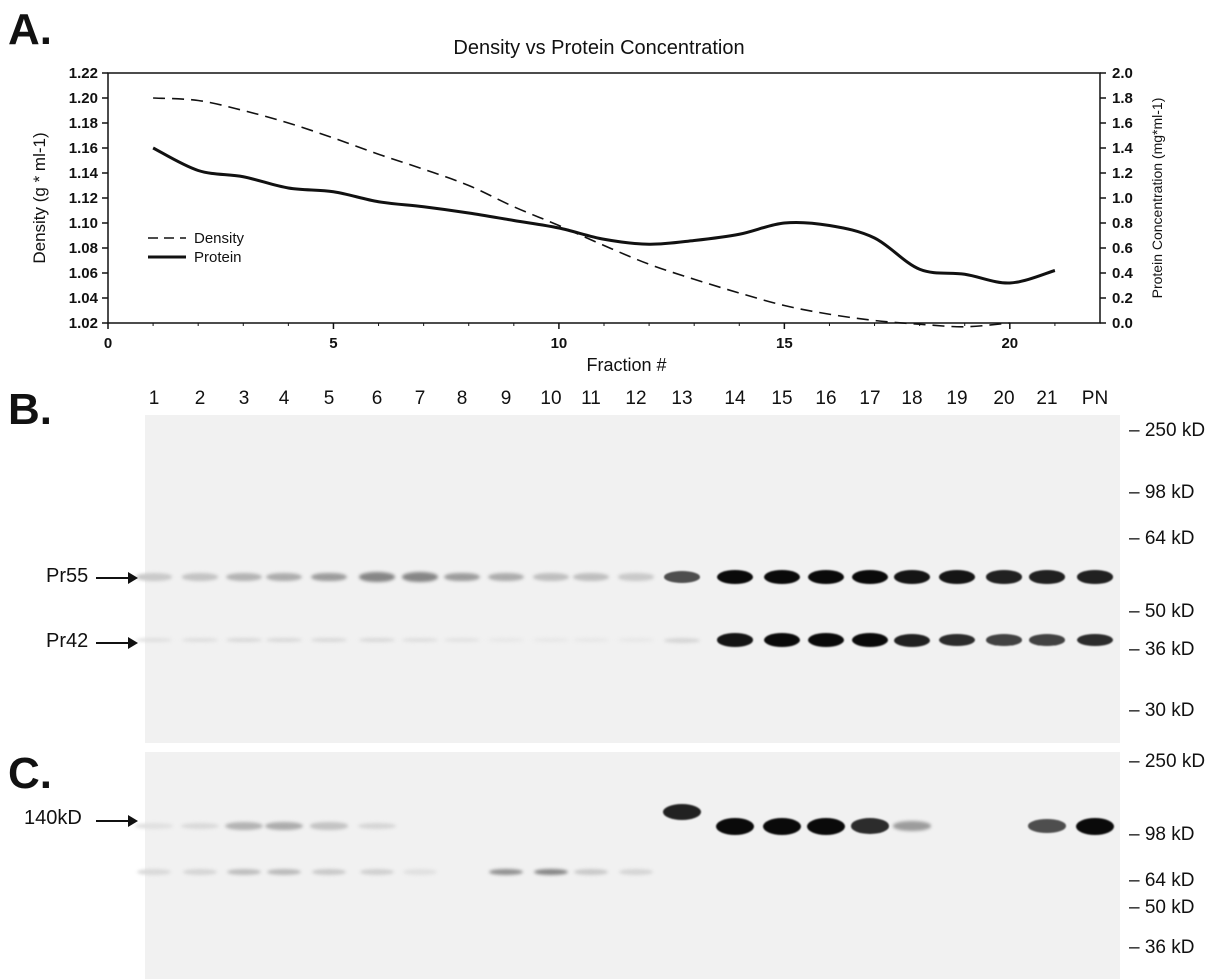  What do you see at coordinates (591, 398) in the screenshot?
I see `lane-label: 11` at bounding box center [591, 398].